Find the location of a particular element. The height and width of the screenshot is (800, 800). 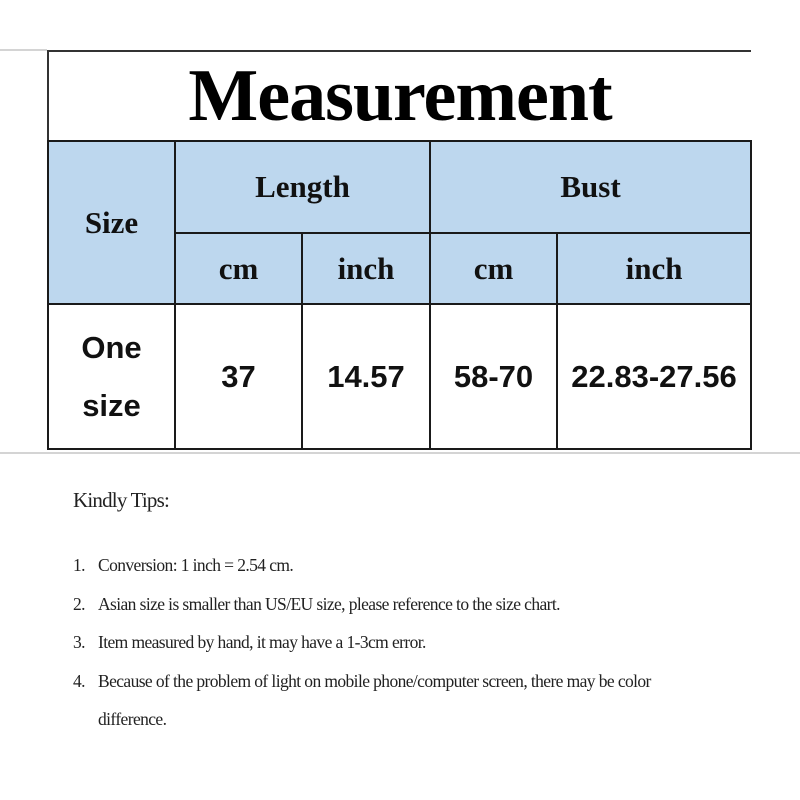

tips-title: Kindly Tips: is located at coordinates (121, 500).